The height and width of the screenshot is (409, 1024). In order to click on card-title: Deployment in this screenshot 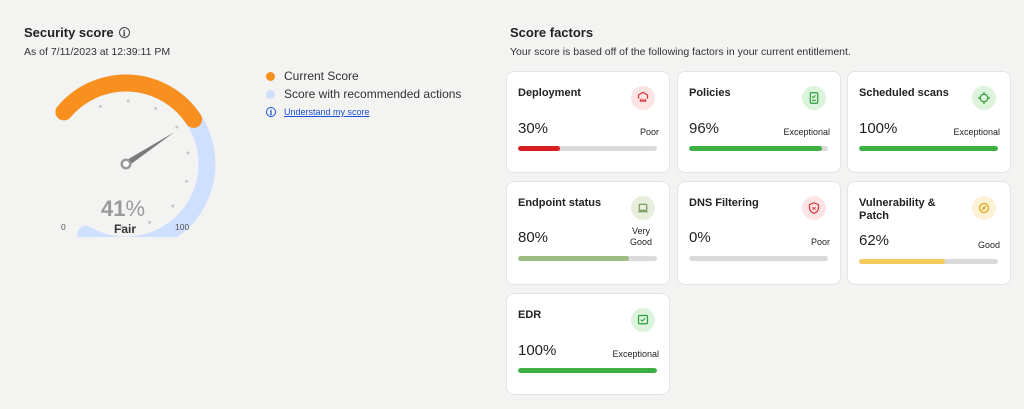, I will do `click(549, 93)`.